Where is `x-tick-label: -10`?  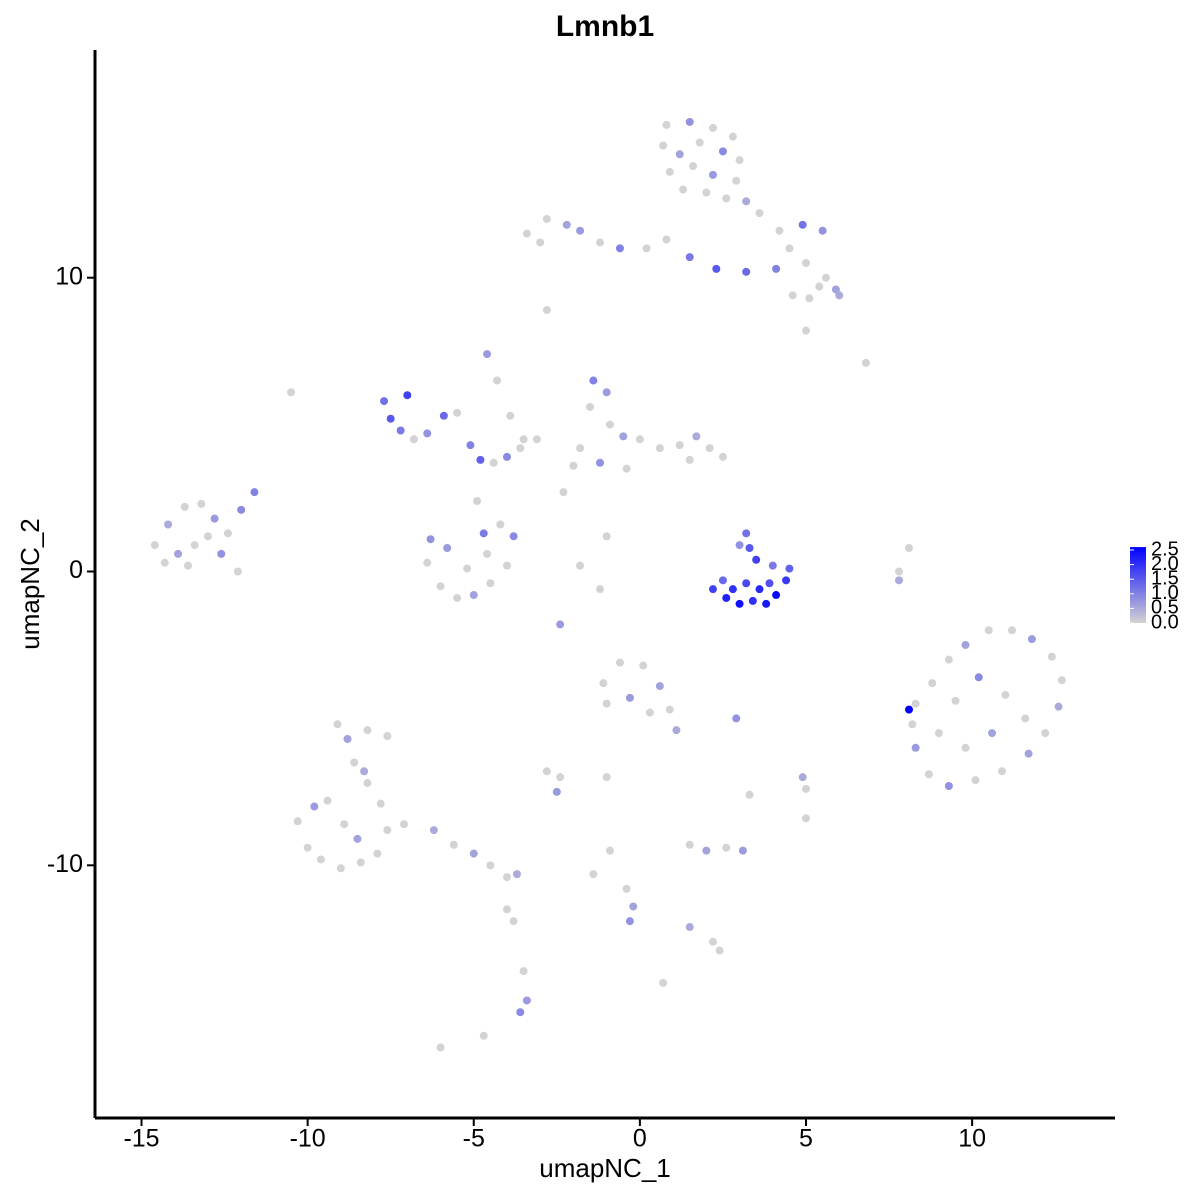
x-tick-label: -10 is located at coordinates (308, 1139).